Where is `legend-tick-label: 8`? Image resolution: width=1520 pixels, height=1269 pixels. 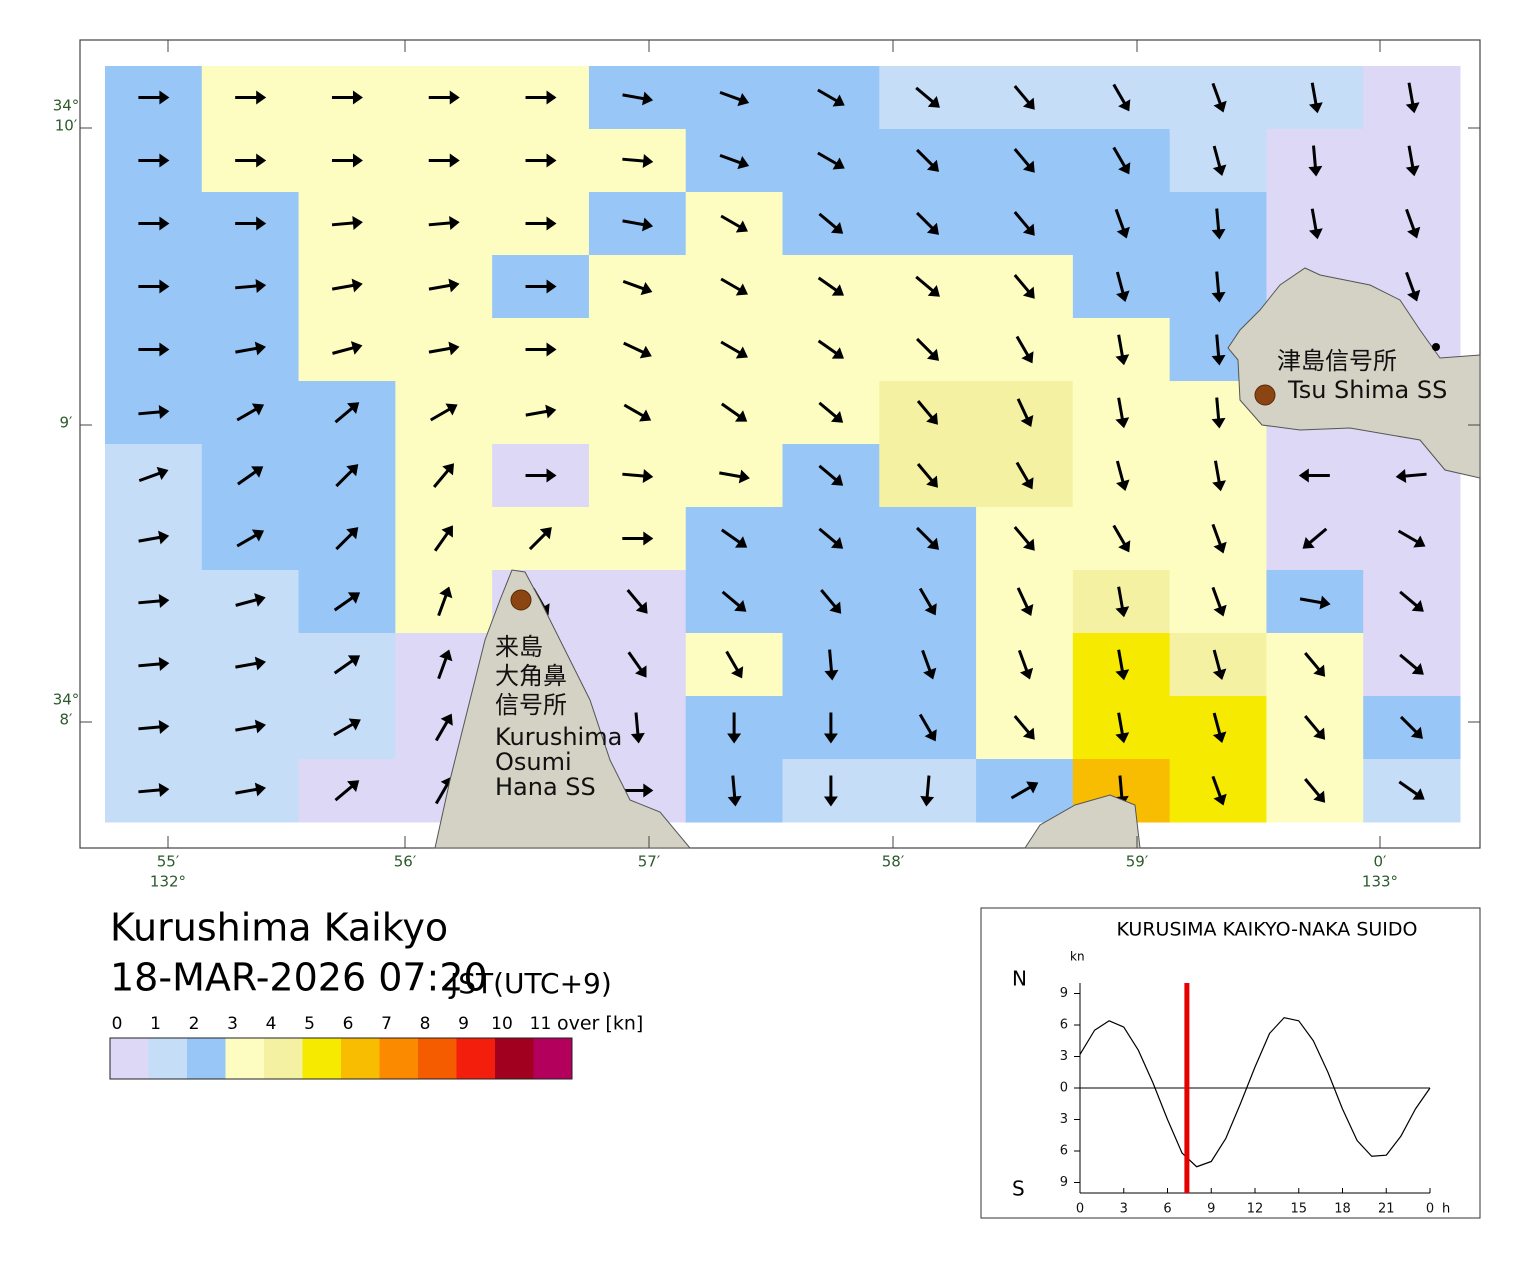 legend-tick-label: 8 is located at coordinates (425, 1024).